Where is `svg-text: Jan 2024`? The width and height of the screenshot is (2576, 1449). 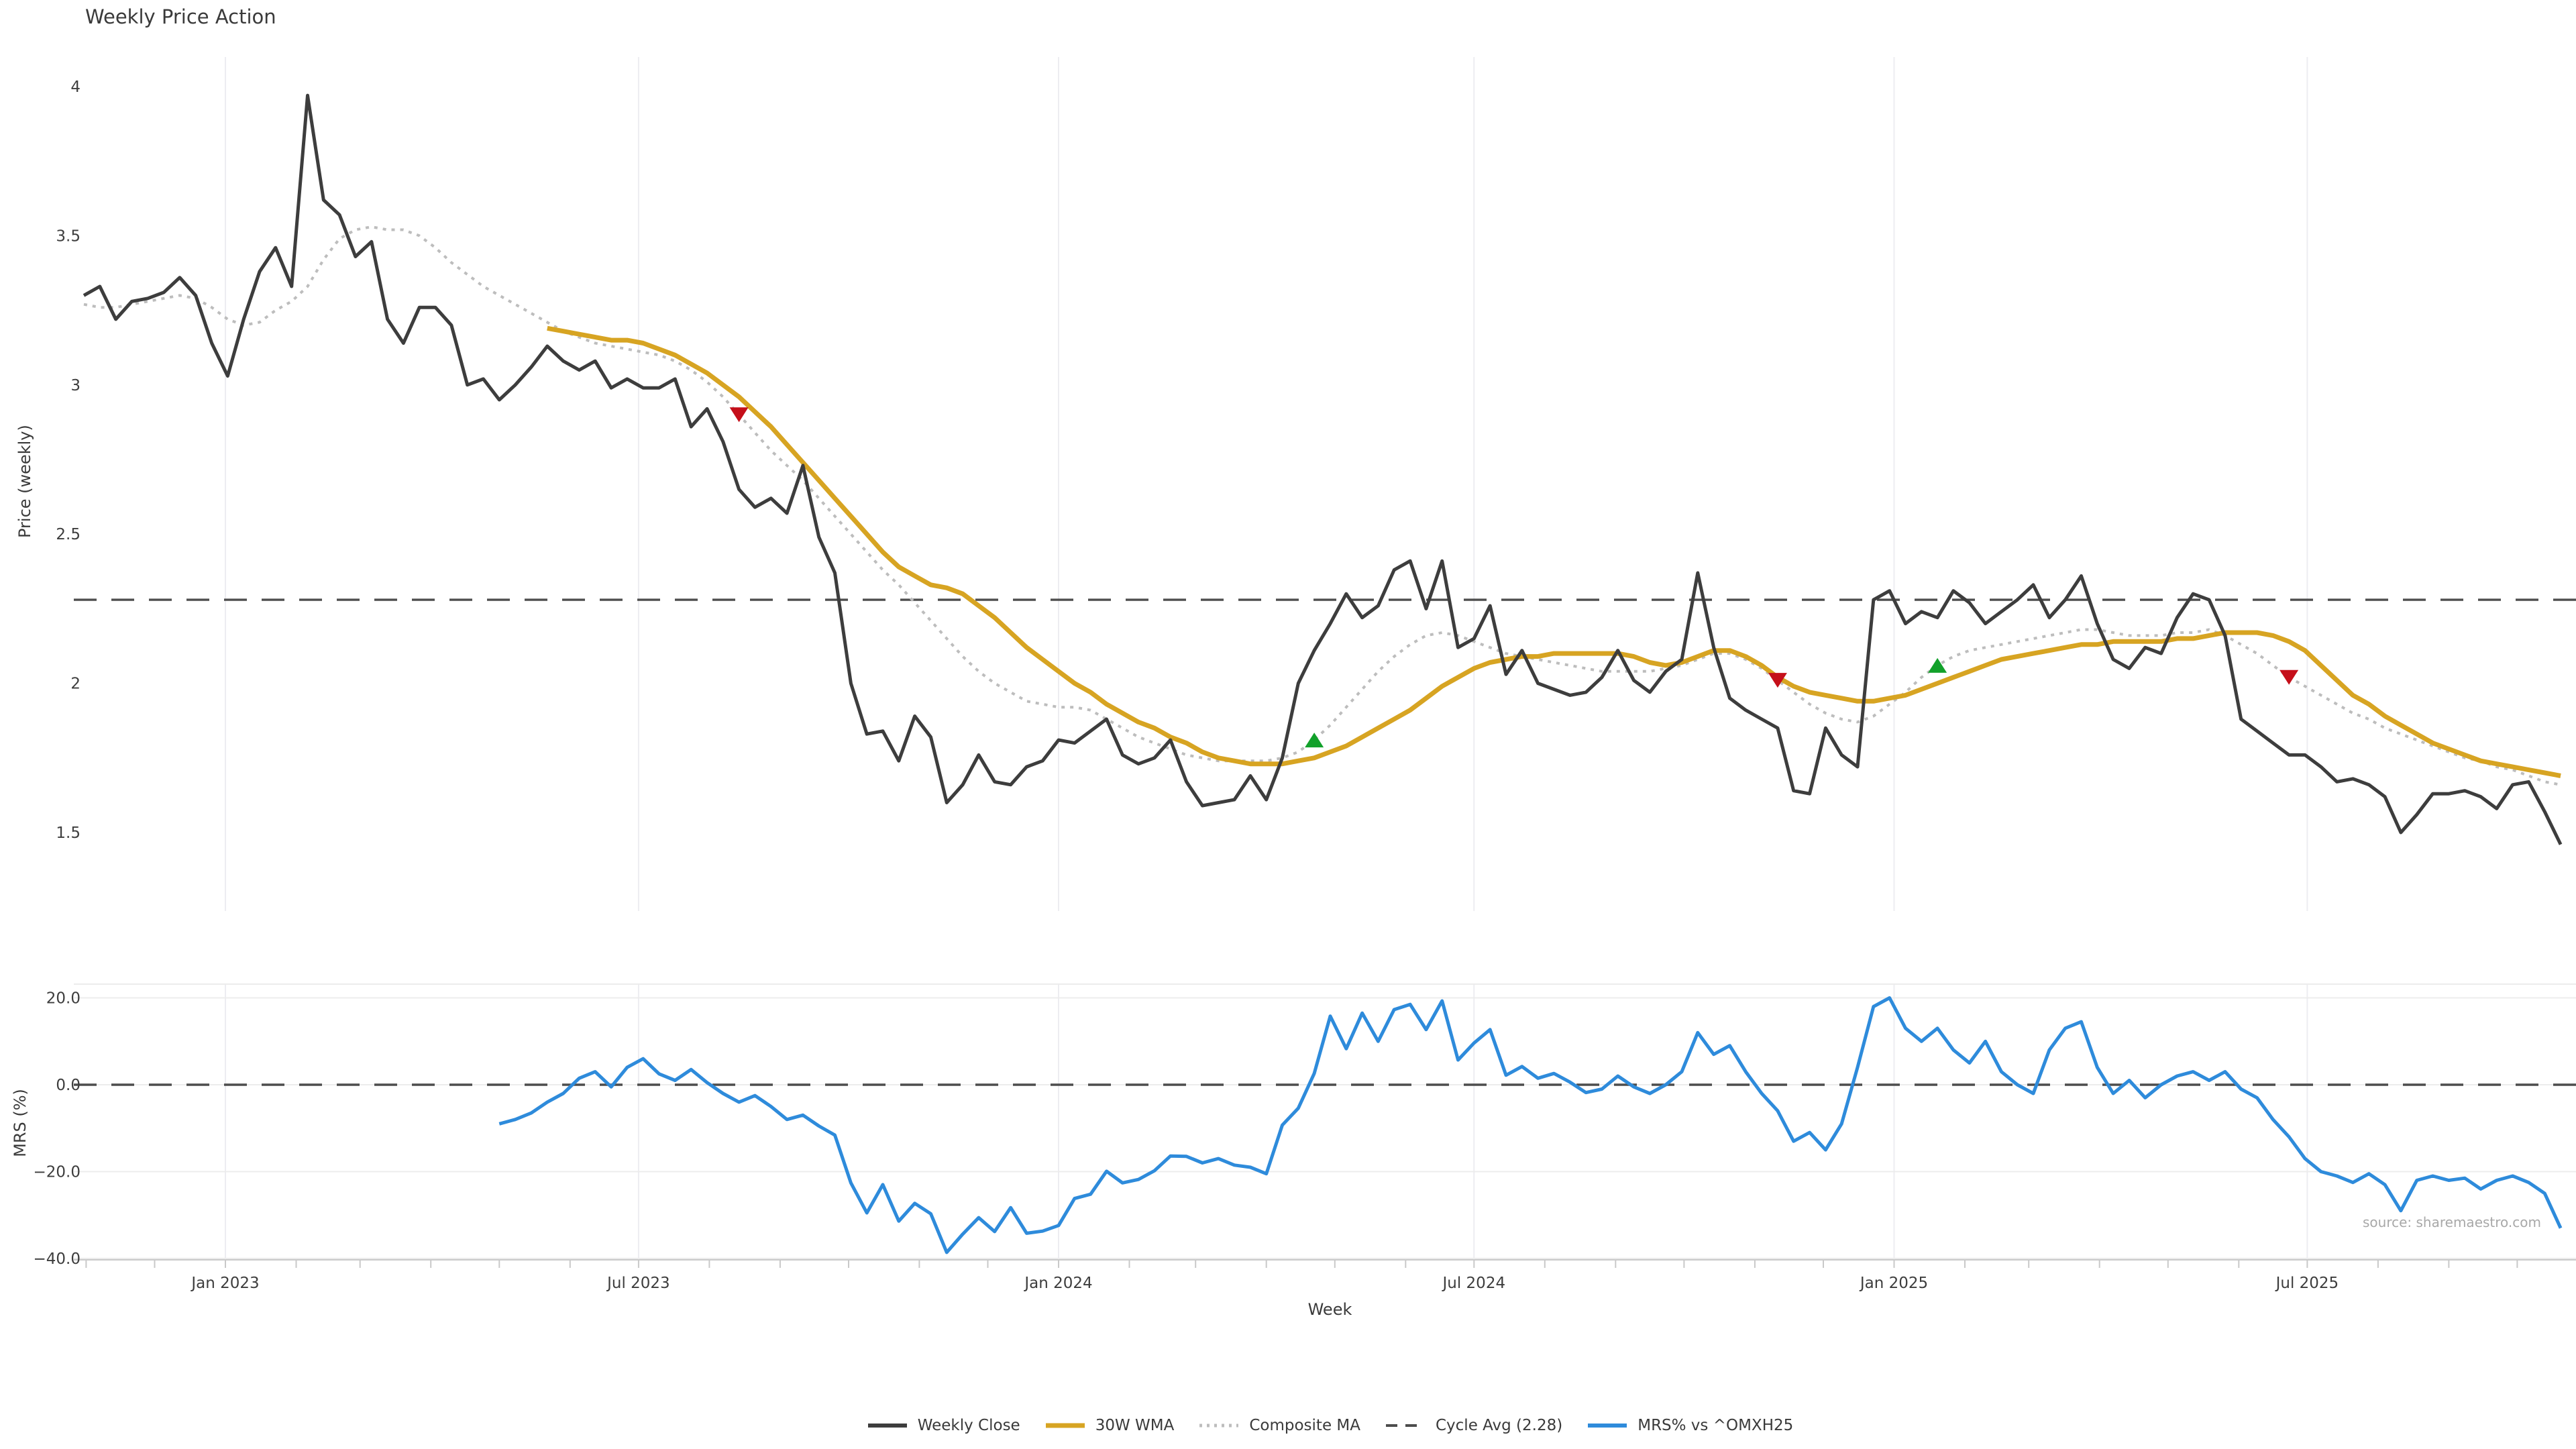 svg-text: Jan 2024 is located at coordinates (1057, 1283).